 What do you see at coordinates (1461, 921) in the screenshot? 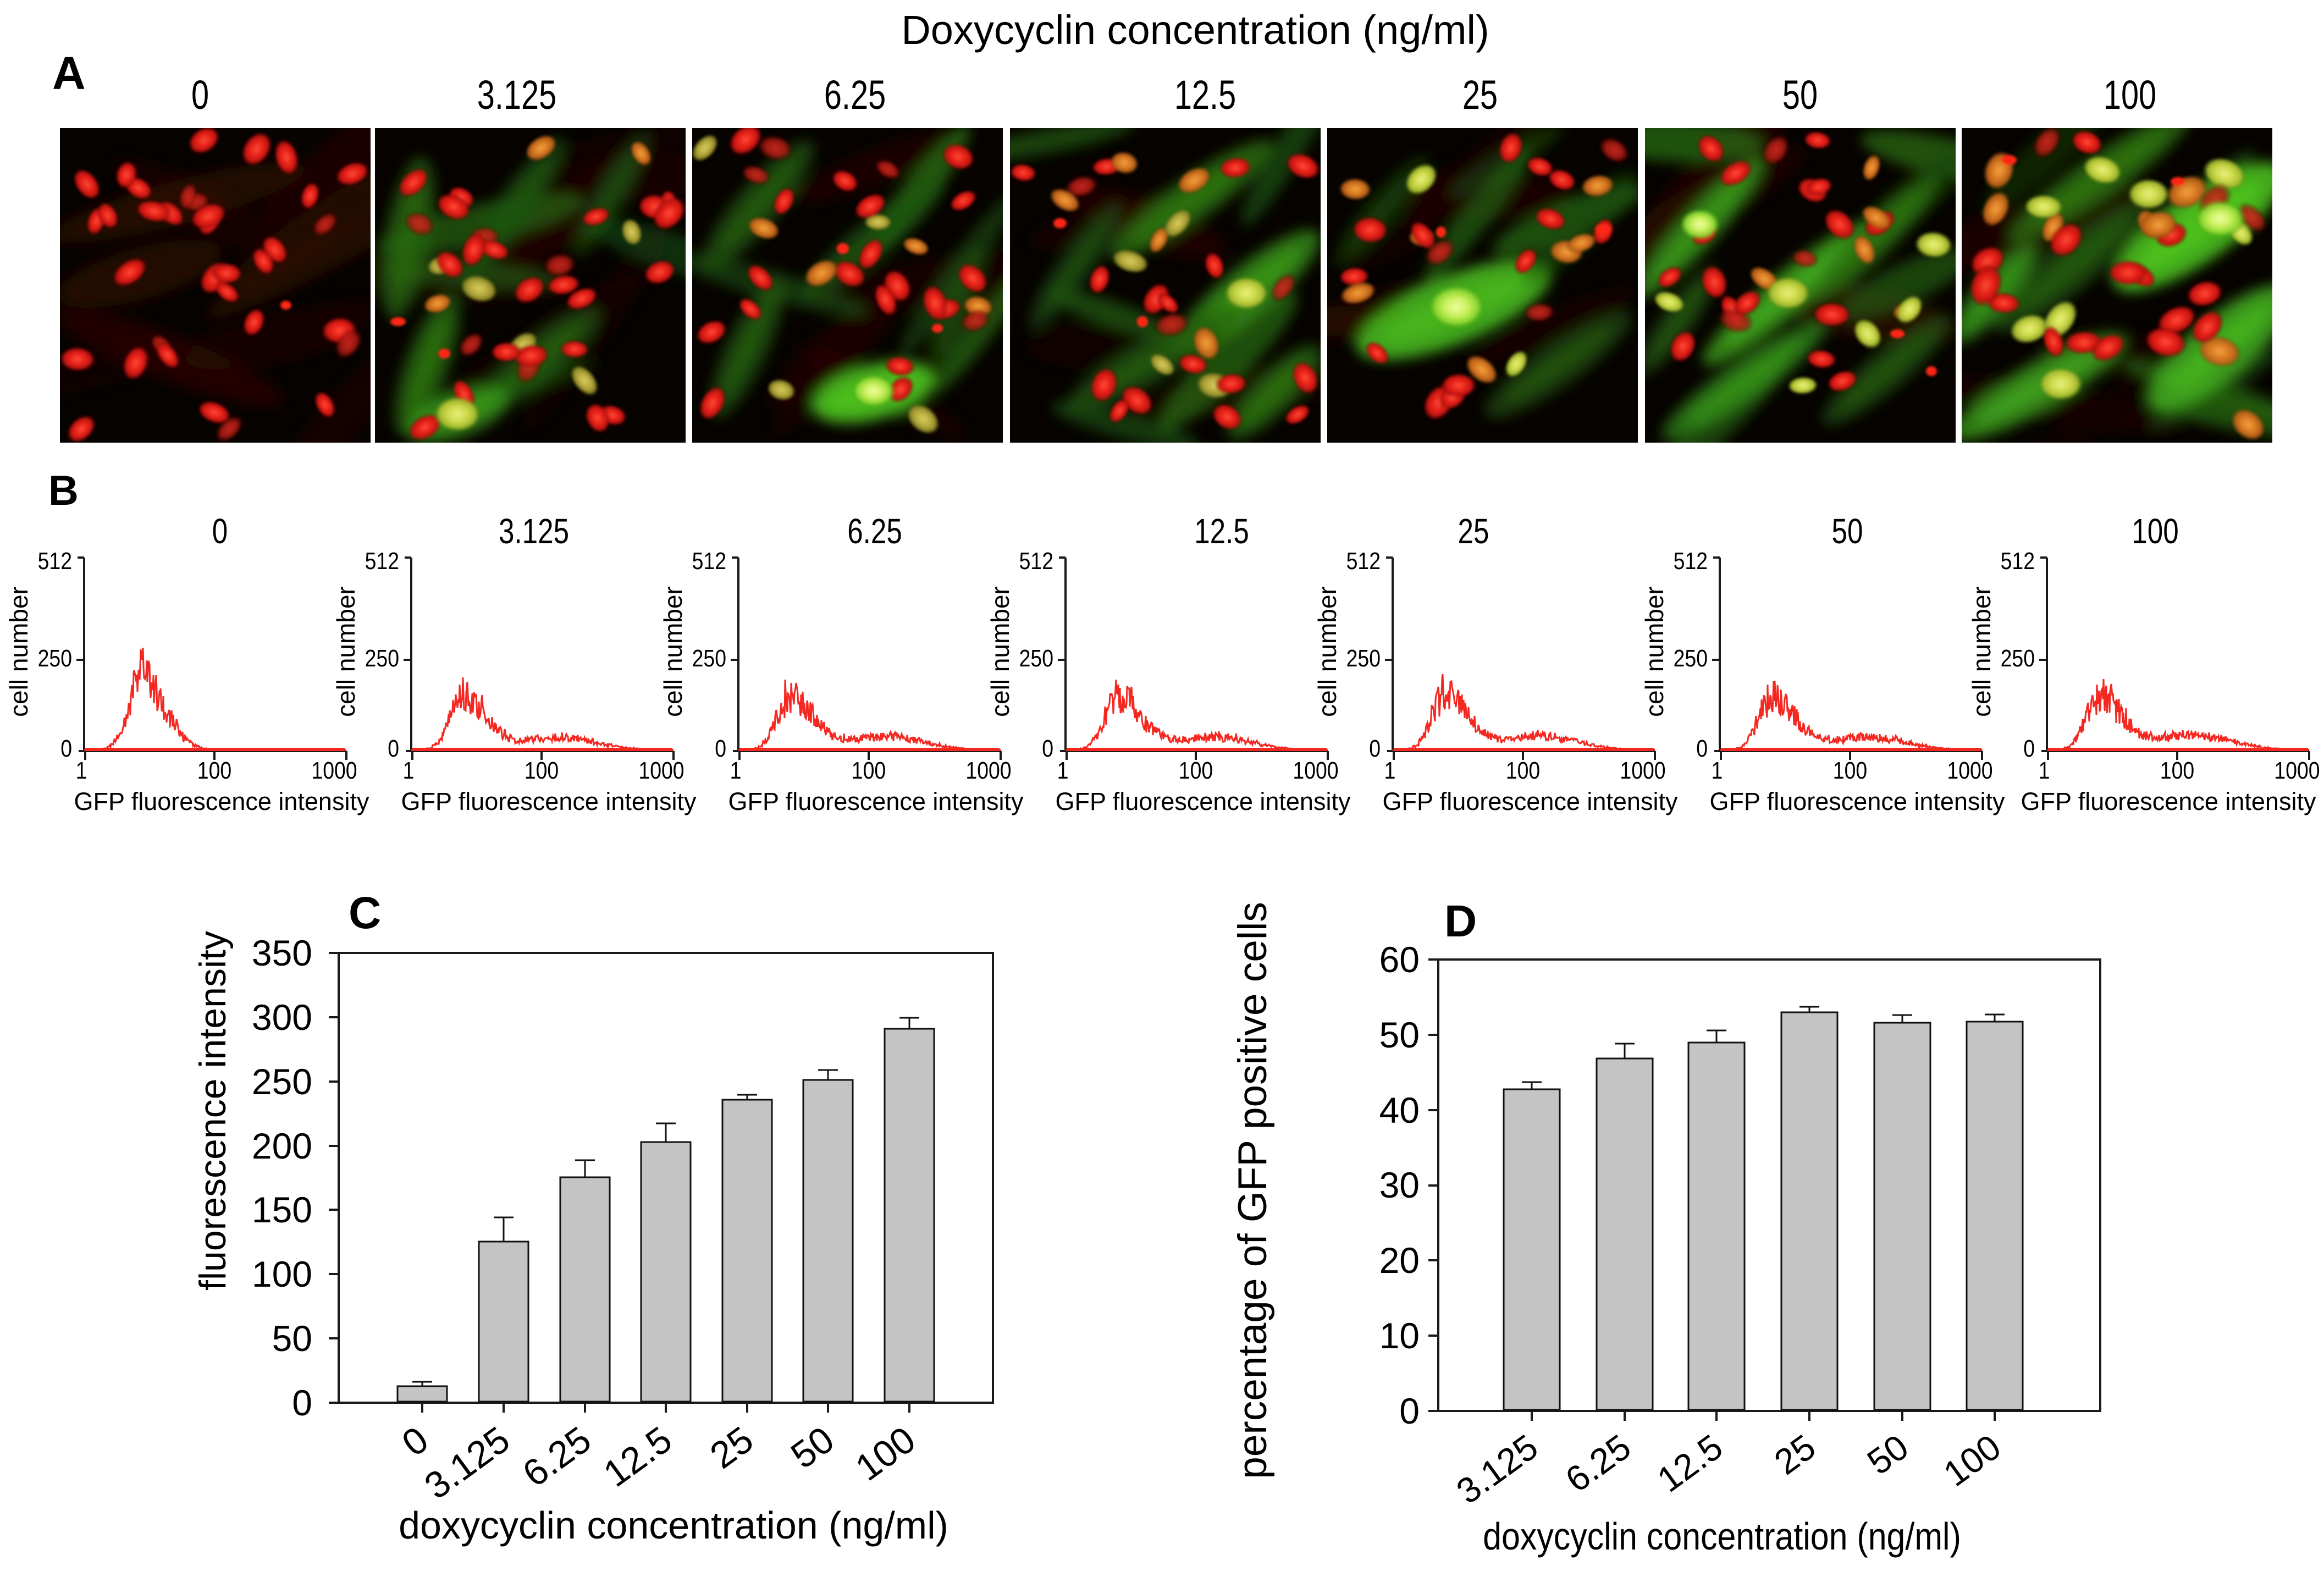
I see `svg-text: D` at bounding box center [1461, 921].